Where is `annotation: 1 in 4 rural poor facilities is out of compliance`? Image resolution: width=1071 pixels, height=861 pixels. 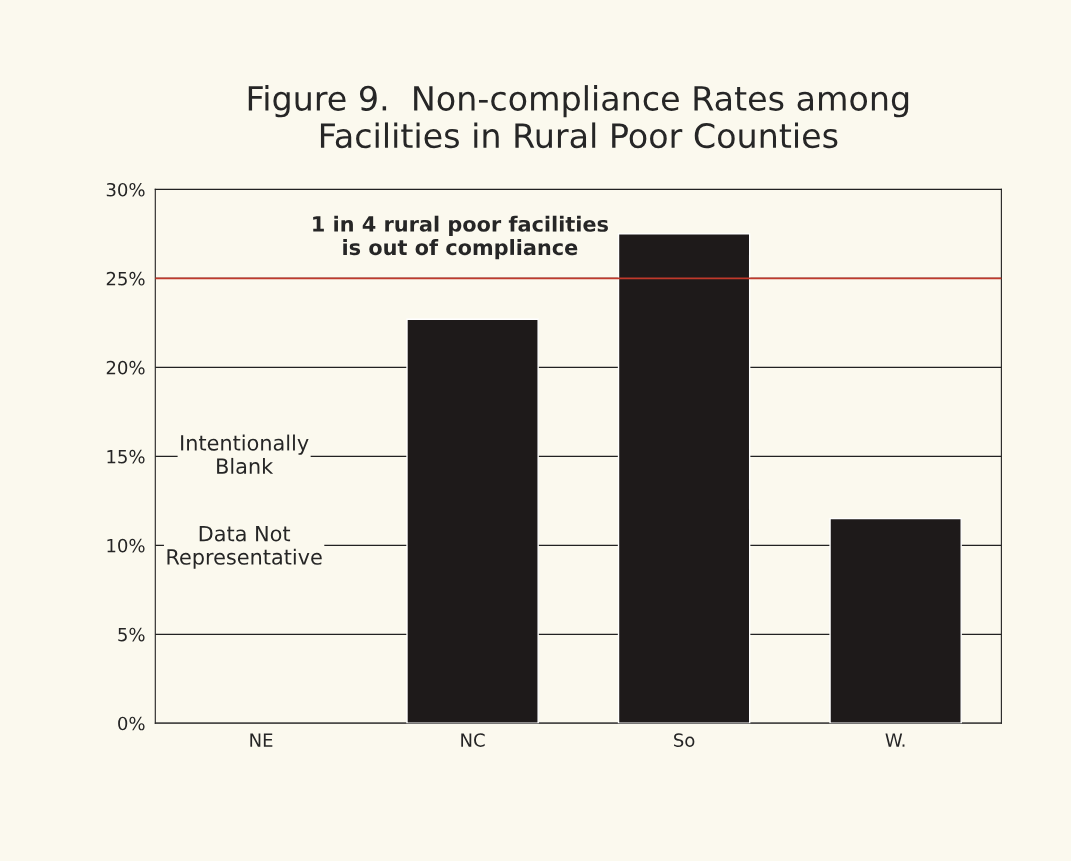
annotation: 1 in 4 rural poor facilities is out of compliance is located at coordinates (460, 237).